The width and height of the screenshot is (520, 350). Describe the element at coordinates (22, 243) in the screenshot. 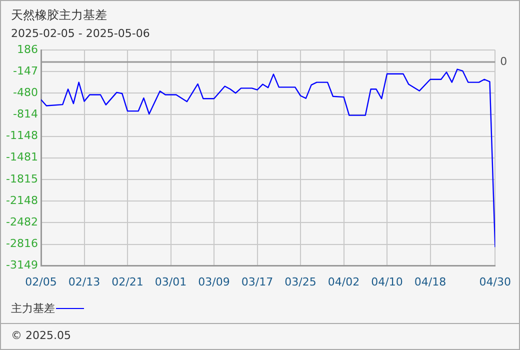

I see `y-tick-label: -2816` at that location.